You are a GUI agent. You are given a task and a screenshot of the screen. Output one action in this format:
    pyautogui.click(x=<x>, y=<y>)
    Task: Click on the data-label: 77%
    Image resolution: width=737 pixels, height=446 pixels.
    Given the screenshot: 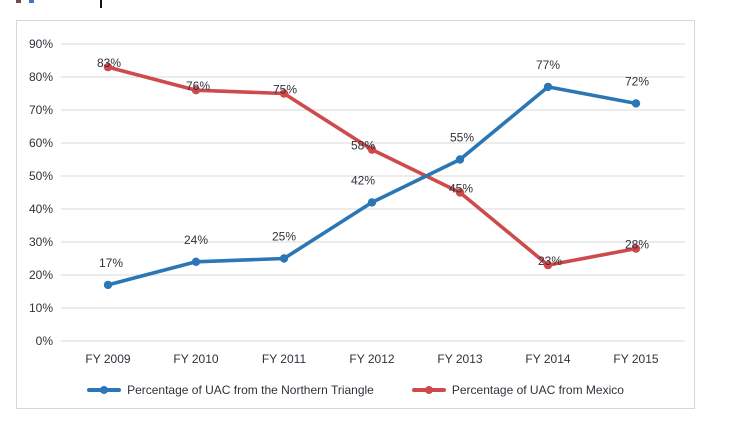 What is the action you would take?
    pyautogui.click(x=548, y=65)
    